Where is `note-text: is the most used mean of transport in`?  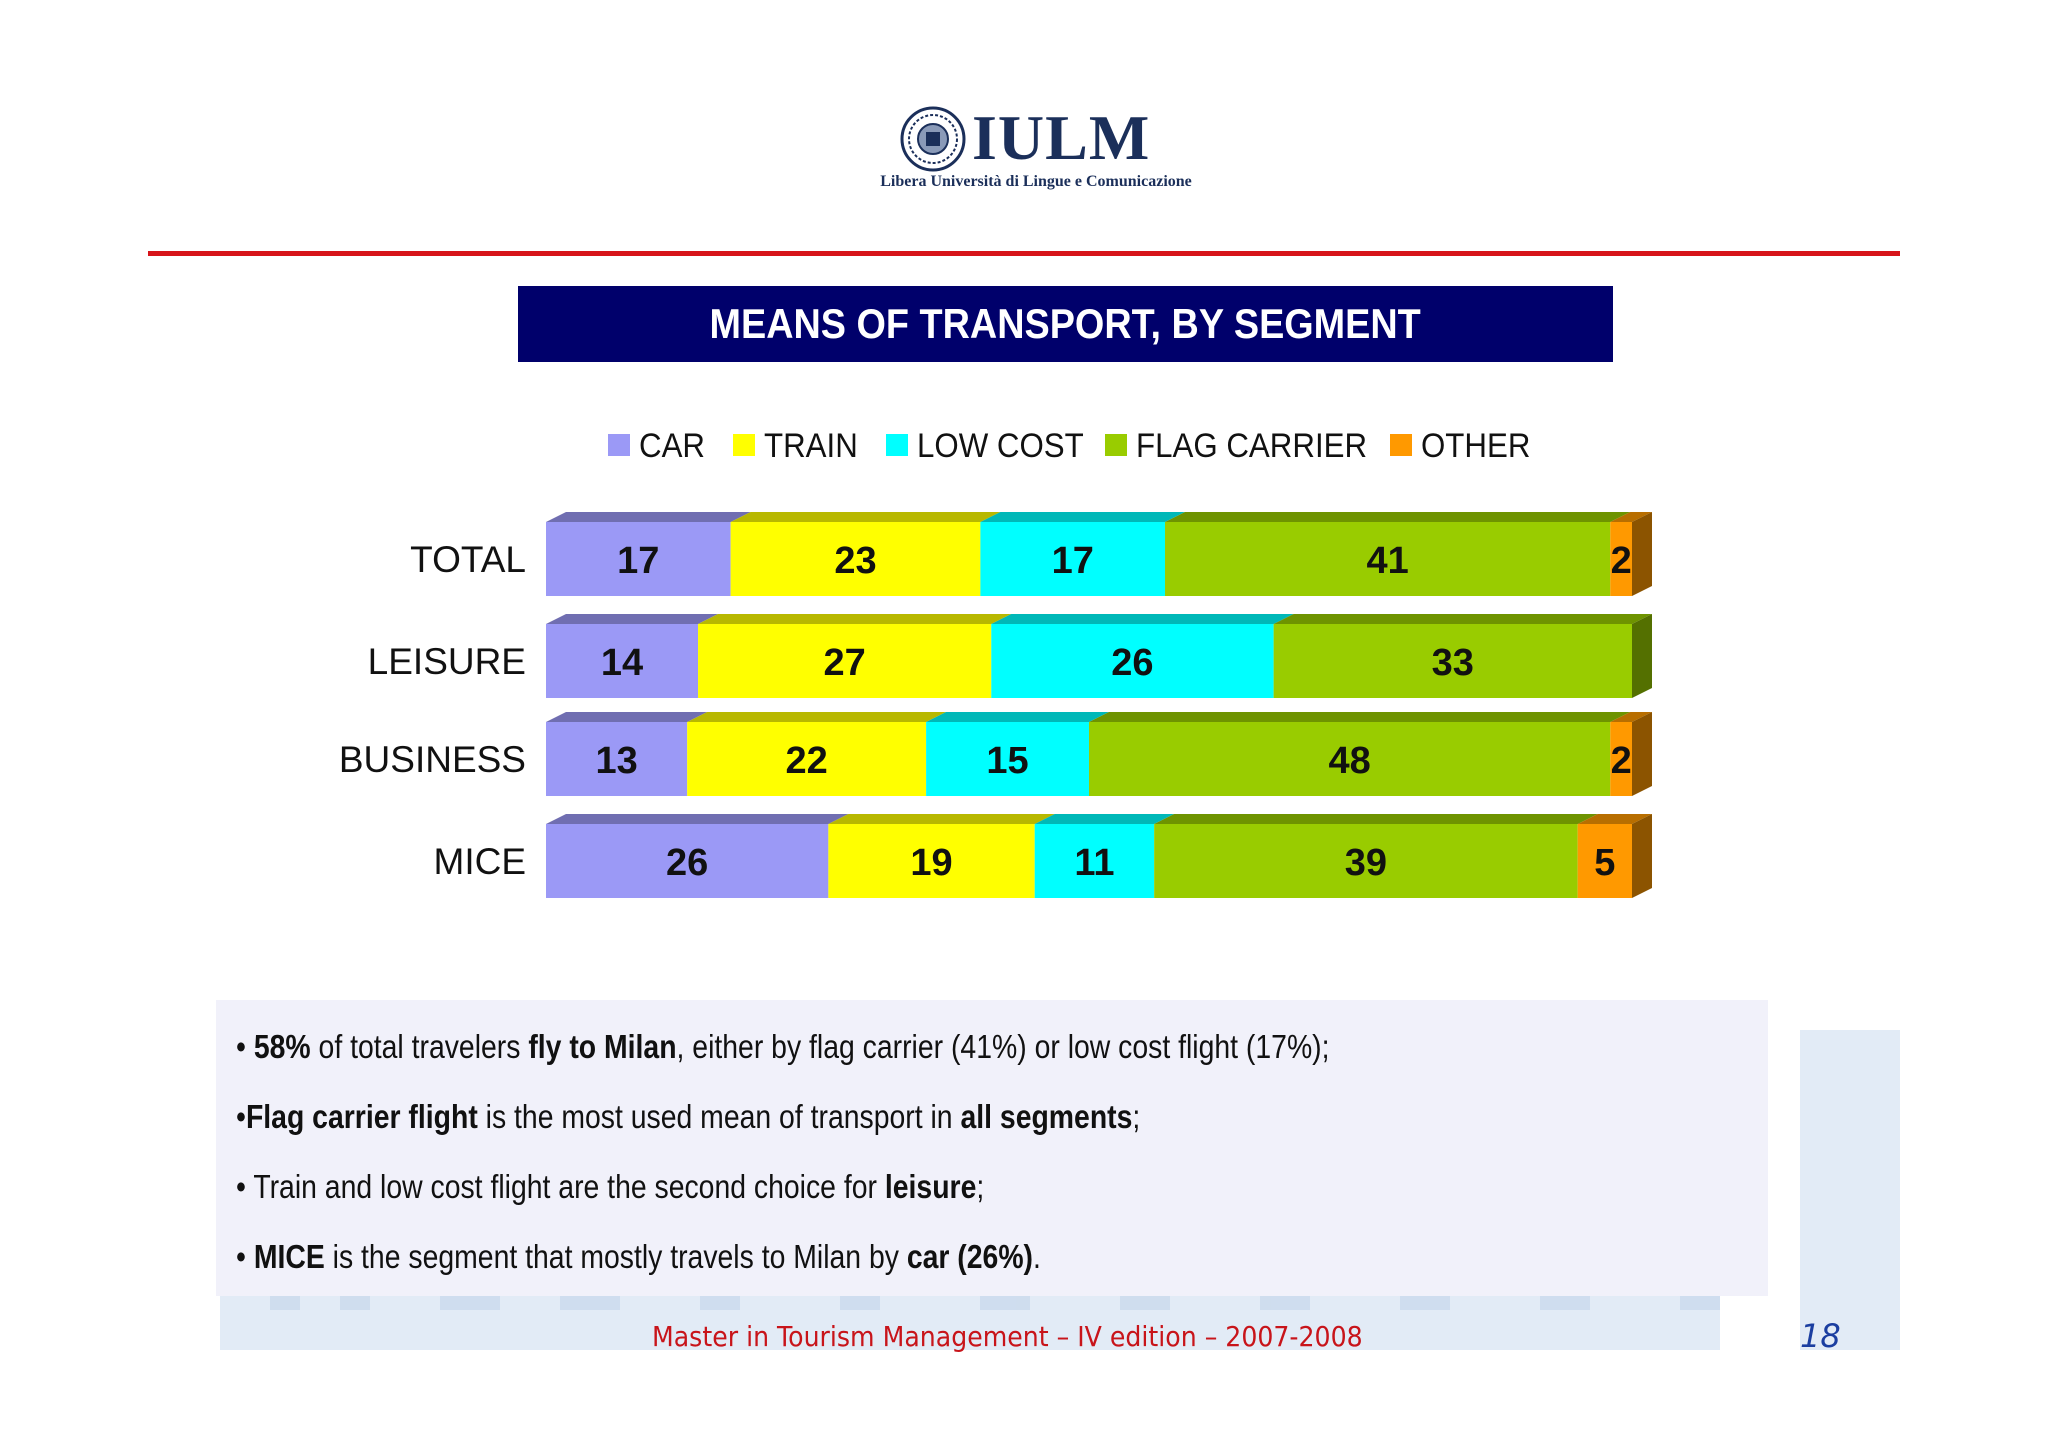 note-text: is the most used mean of transport in is located at coordinates (719, 1116).